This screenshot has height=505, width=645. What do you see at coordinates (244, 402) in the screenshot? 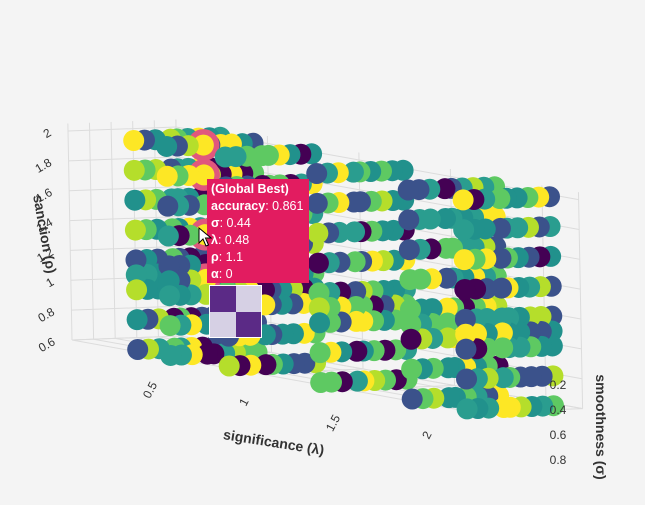
I see `x-tick-label: 1` at bounding box center [244, 402].